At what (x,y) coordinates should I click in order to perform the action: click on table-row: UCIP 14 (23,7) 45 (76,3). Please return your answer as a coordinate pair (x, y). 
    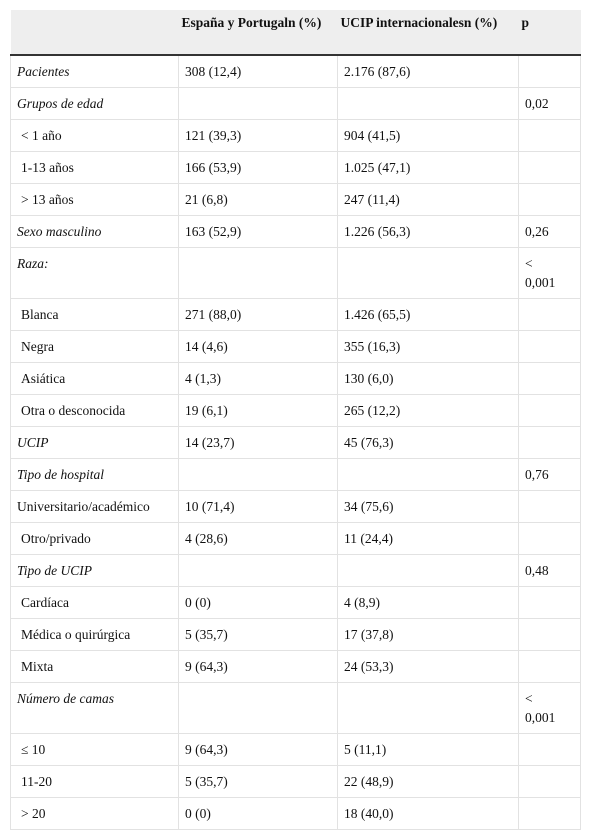
    Looking at the image, I should click on (295, 442).